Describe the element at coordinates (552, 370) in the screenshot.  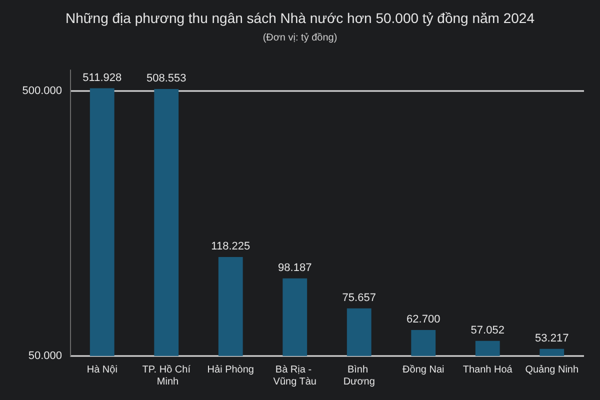
I see `x-tick-label: Quảng Ninh` at that location.